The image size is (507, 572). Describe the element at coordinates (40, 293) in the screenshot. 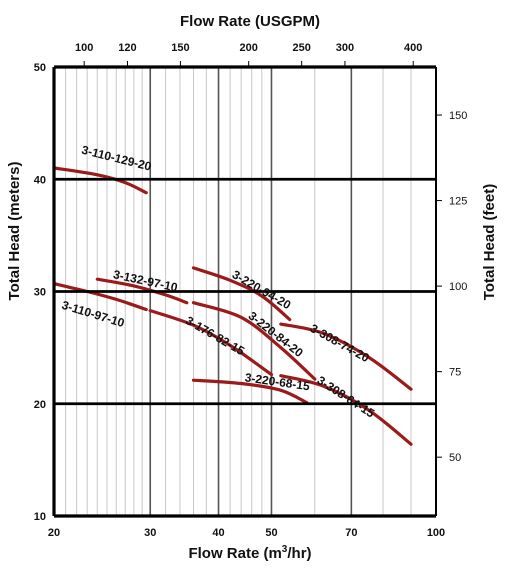

I see `y-tick-label: 30` at that location.